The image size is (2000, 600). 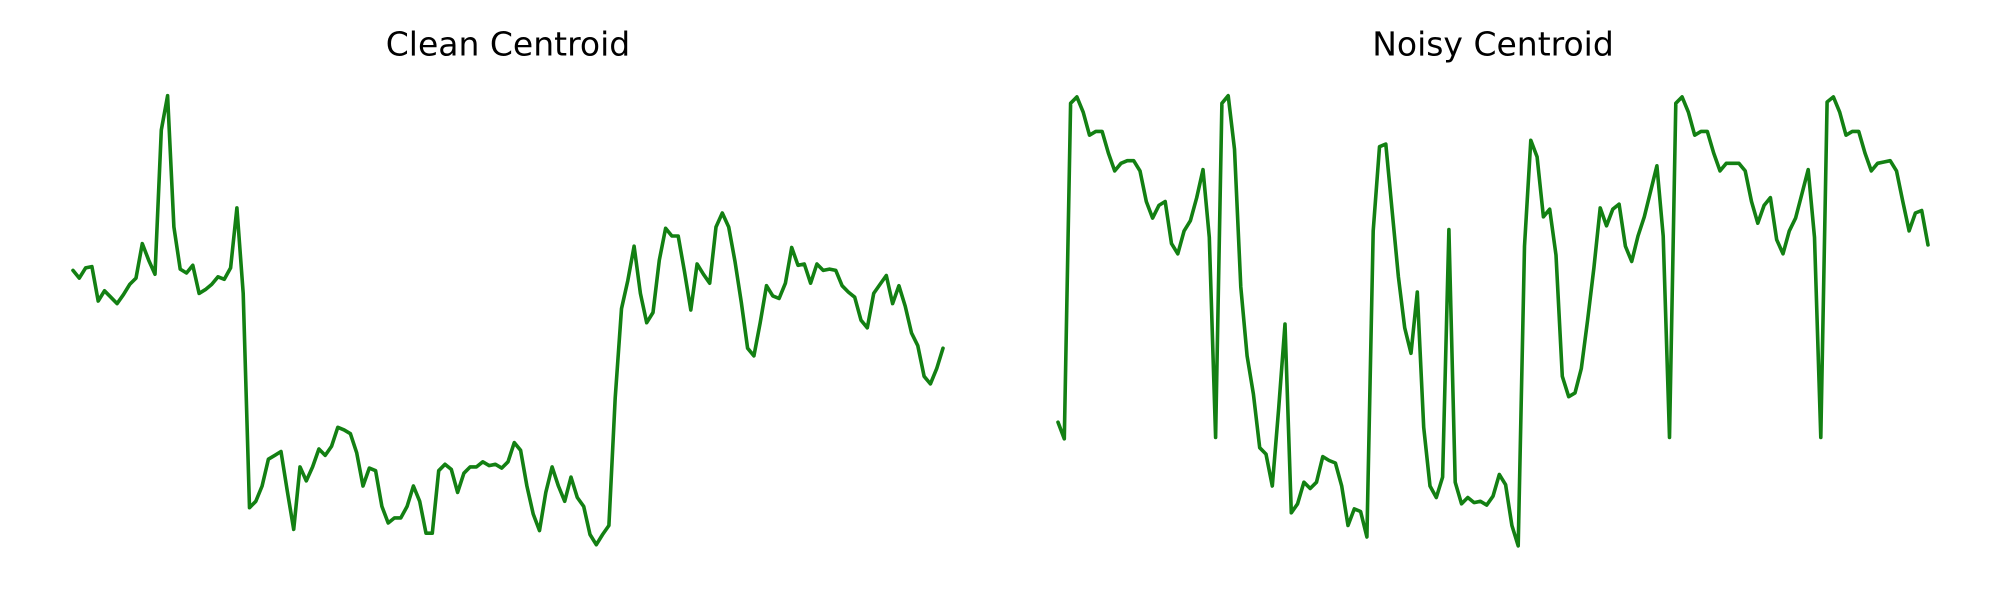 What do you see at coordinates (1493, 44) in the screenshot?
I see `chart-title: Noisy Centroid` at bounding box center [1493, 44].